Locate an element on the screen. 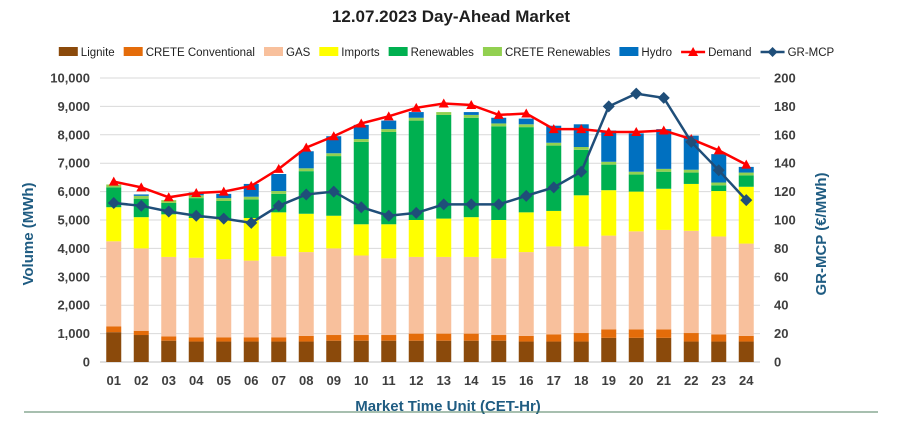 Image resolution: width=902 pixels, height=421 pixels. x-tick-label: 01 is located at coordinates (114, 380).